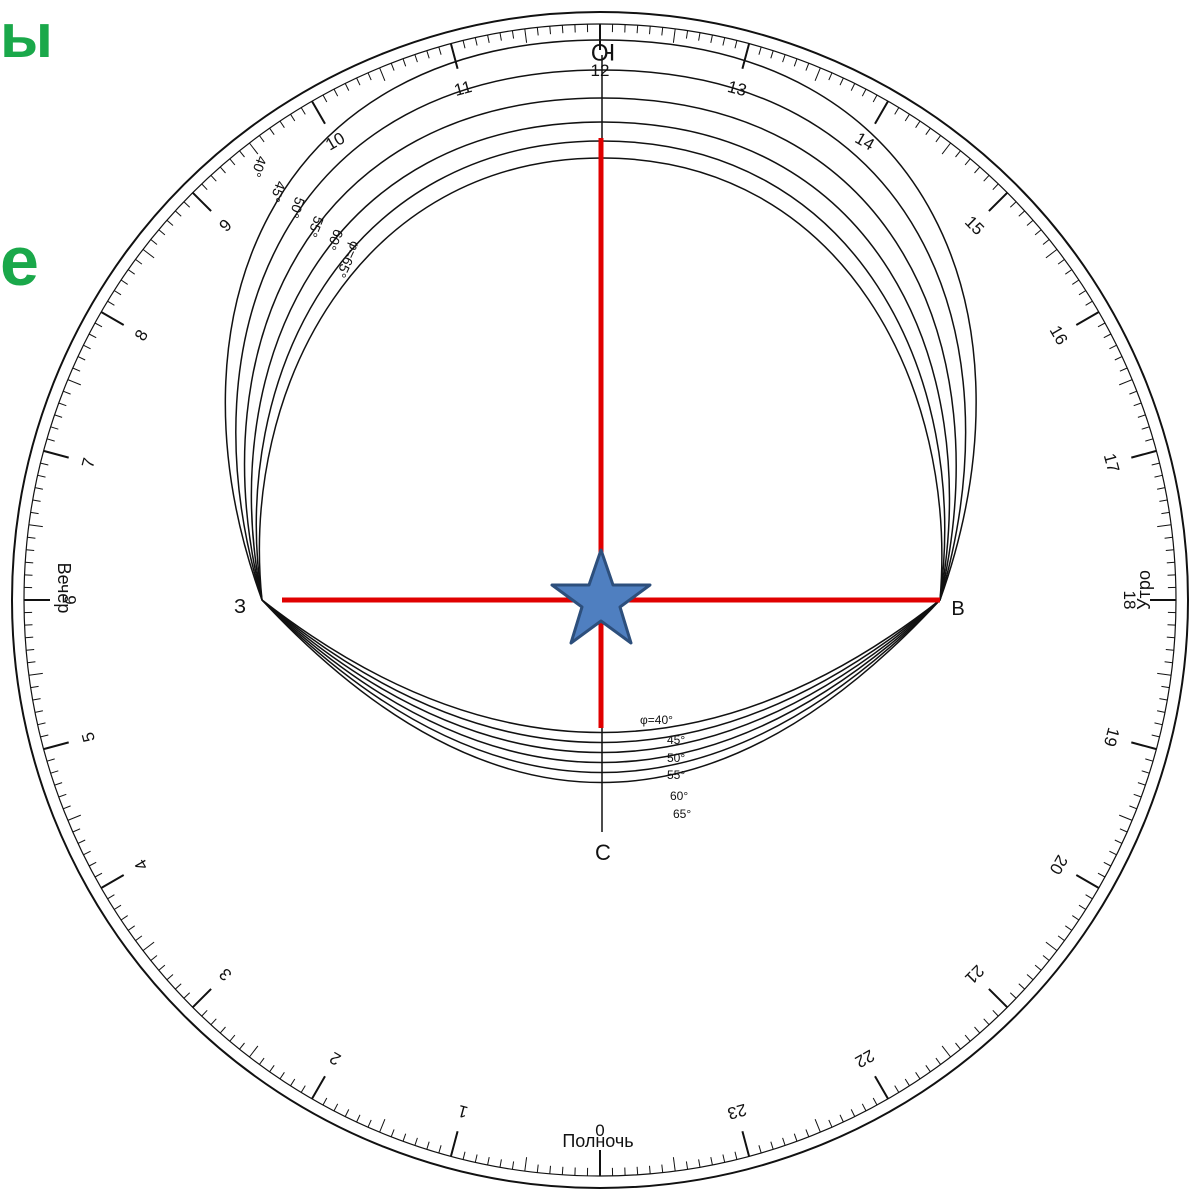 The image size is (1195, 1189). I want to click on hour-label-20: 20, so click(1059, 865).